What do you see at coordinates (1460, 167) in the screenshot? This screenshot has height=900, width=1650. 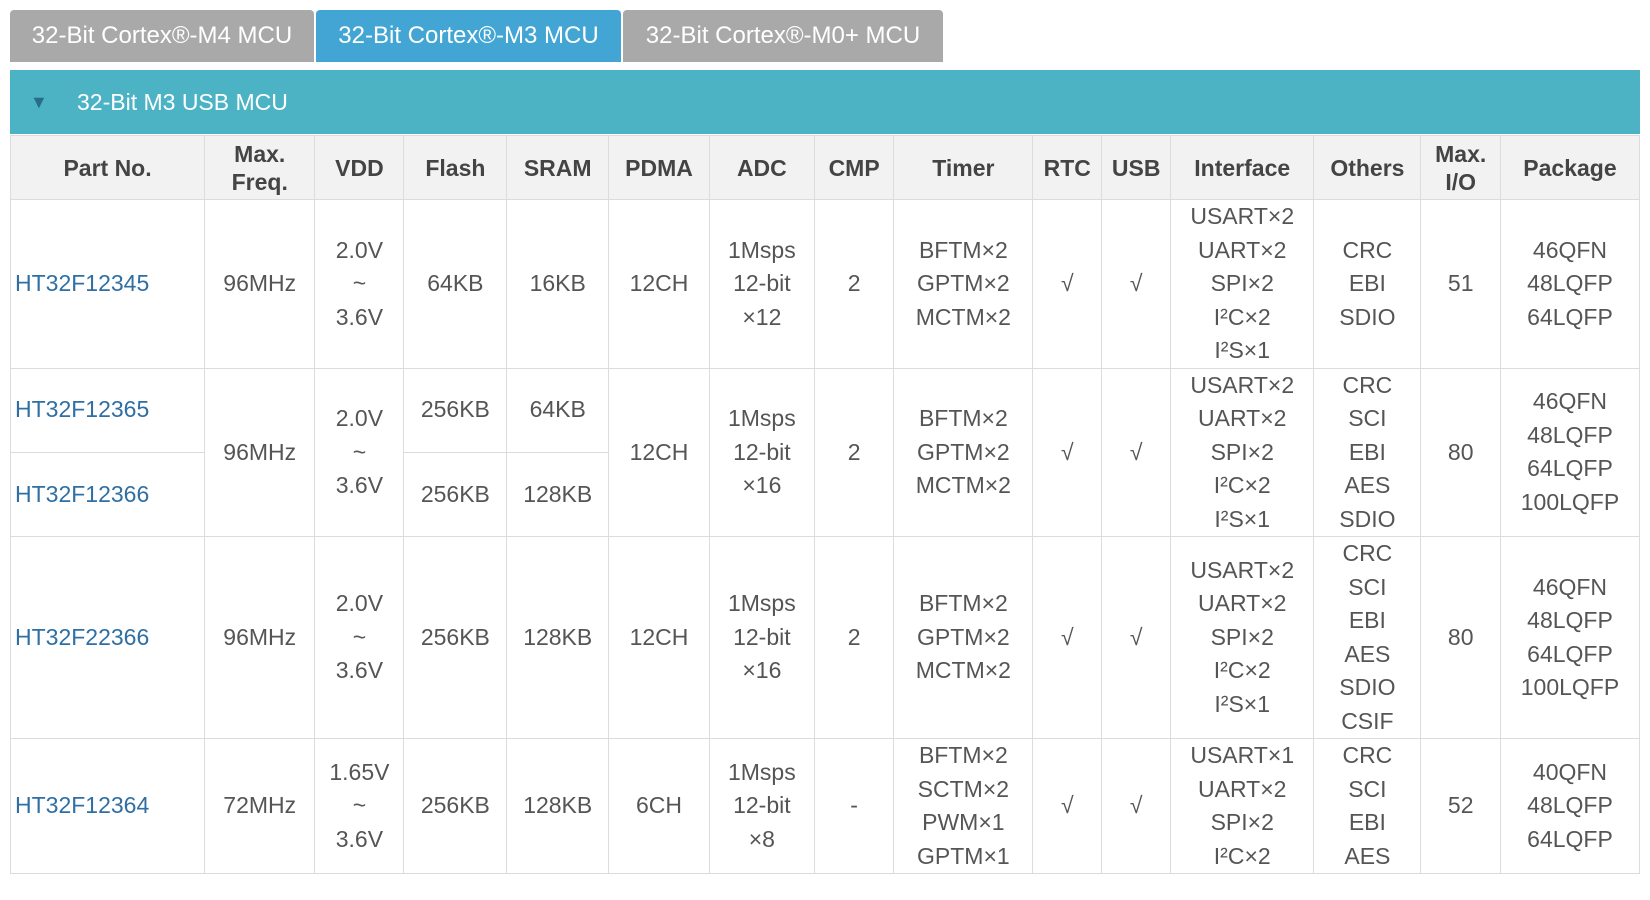 I see `col-header-max-io: Max. I/O` at bounding box center [1460, 167].